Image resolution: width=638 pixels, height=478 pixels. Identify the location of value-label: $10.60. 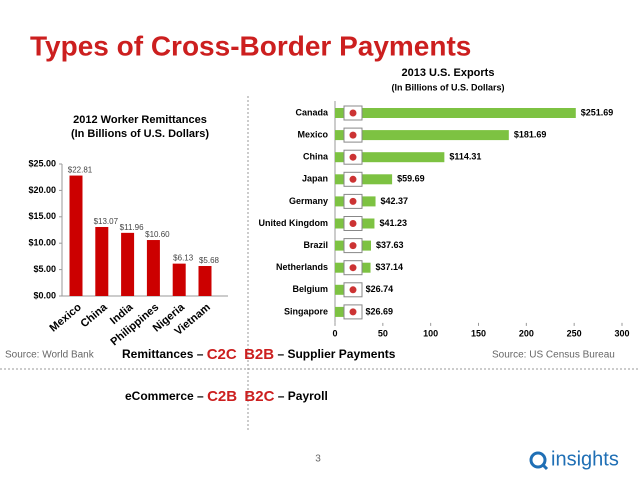
(157, 234).